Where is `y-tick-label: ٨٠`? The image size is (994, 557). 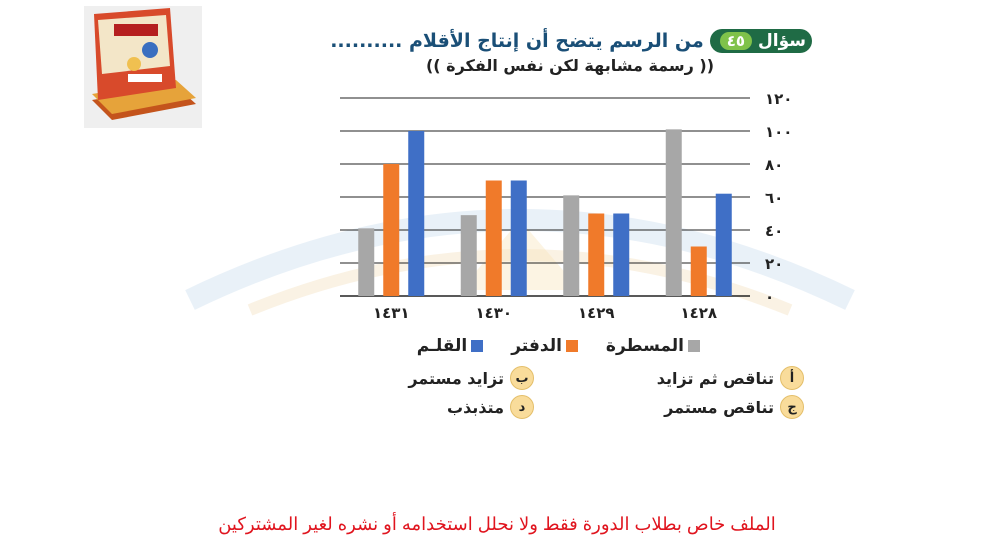 y-tick-label: ٨٠ is located at coordinates (774, 165).